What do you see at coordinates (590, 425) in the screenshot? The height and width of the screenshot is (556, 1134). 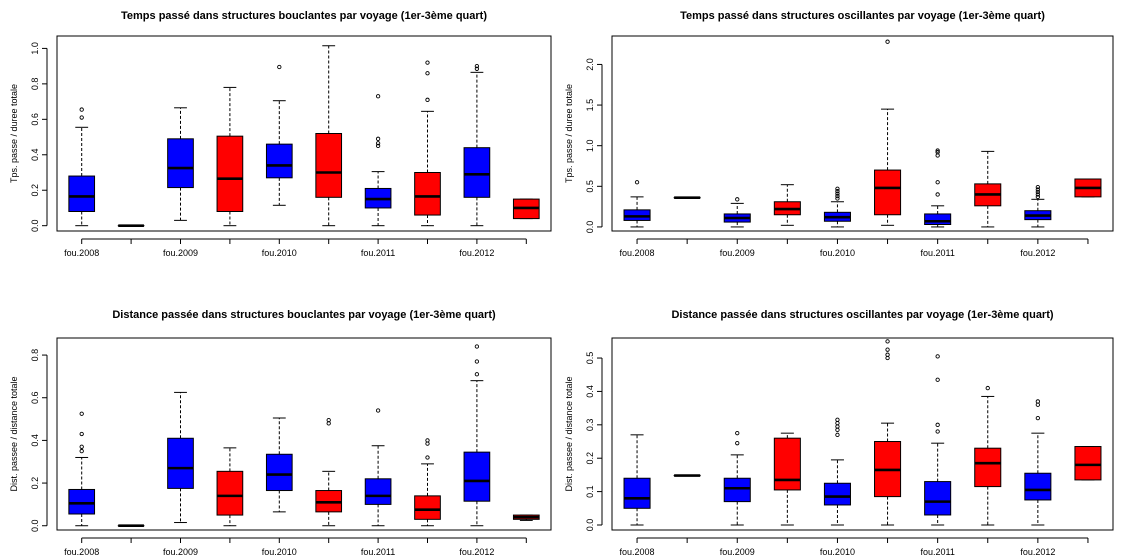 I see `y-tick-label: 0.3` at bounding box center [590, 425].